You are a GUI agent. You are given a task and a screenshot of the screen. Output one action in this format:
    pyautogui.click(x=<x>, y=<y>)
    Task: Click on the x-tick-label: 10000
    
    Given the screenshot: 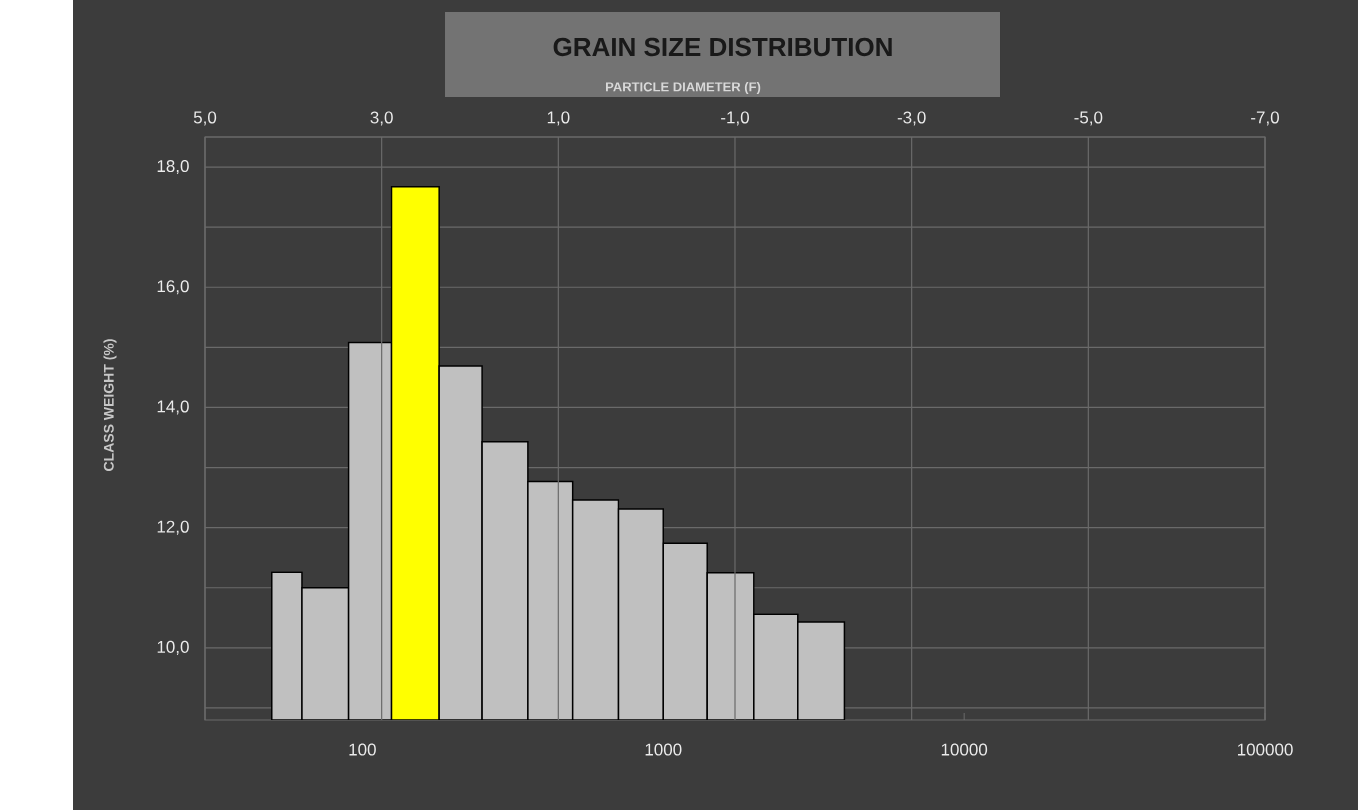 What is the action you would take?
    pyautogui.click(x=964, y=749)
    